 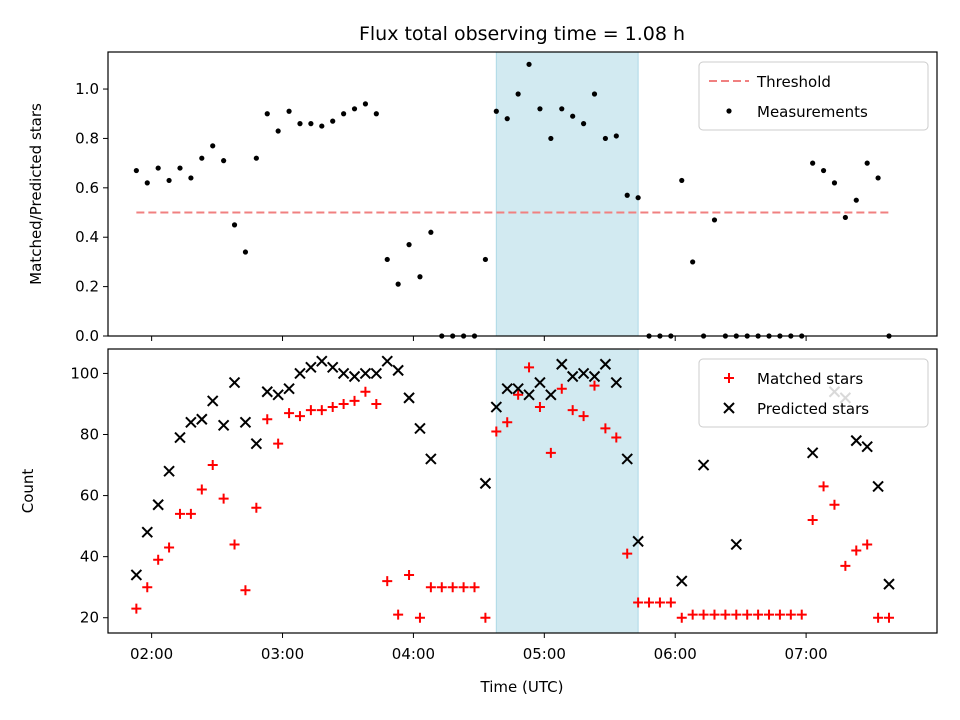 I want to click on x-tick-label: 07:00, so click(x=805, y=654).